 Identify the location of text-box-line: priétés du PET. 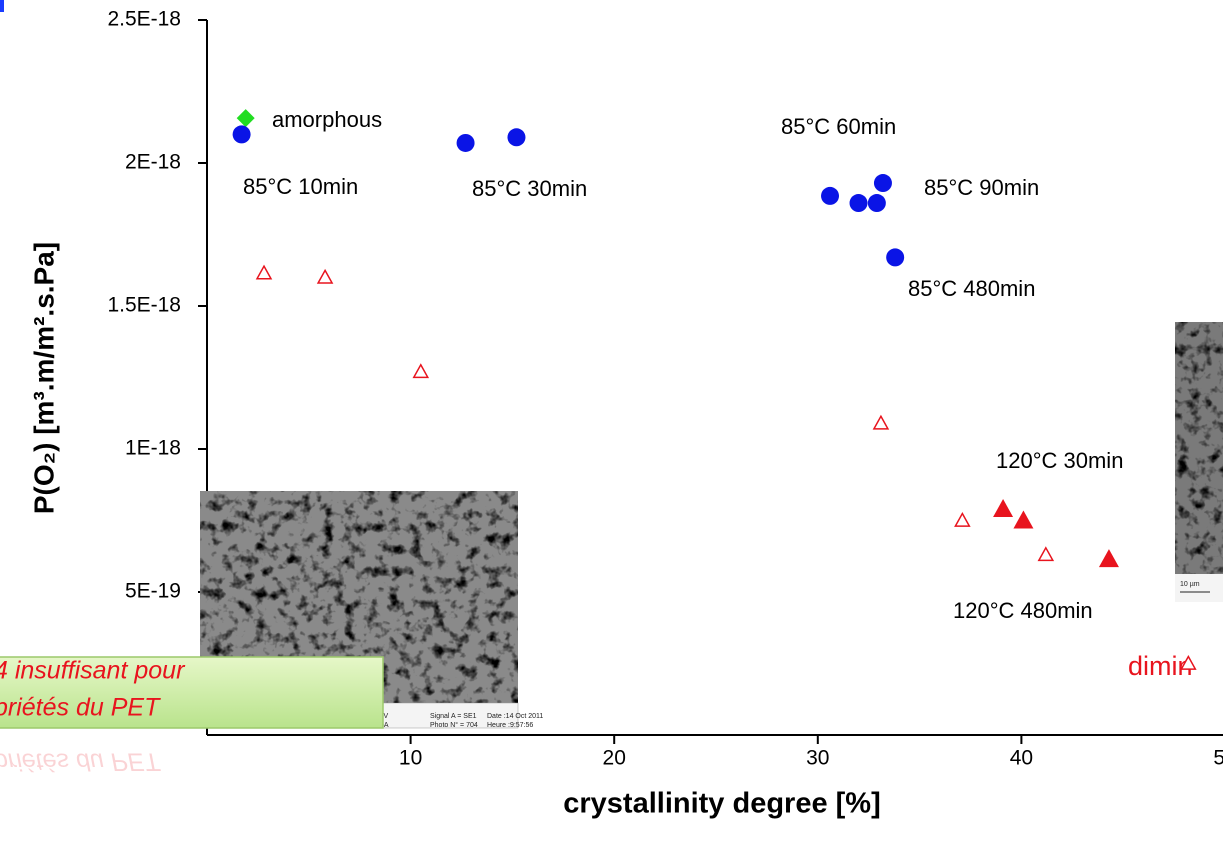
(80, 708).